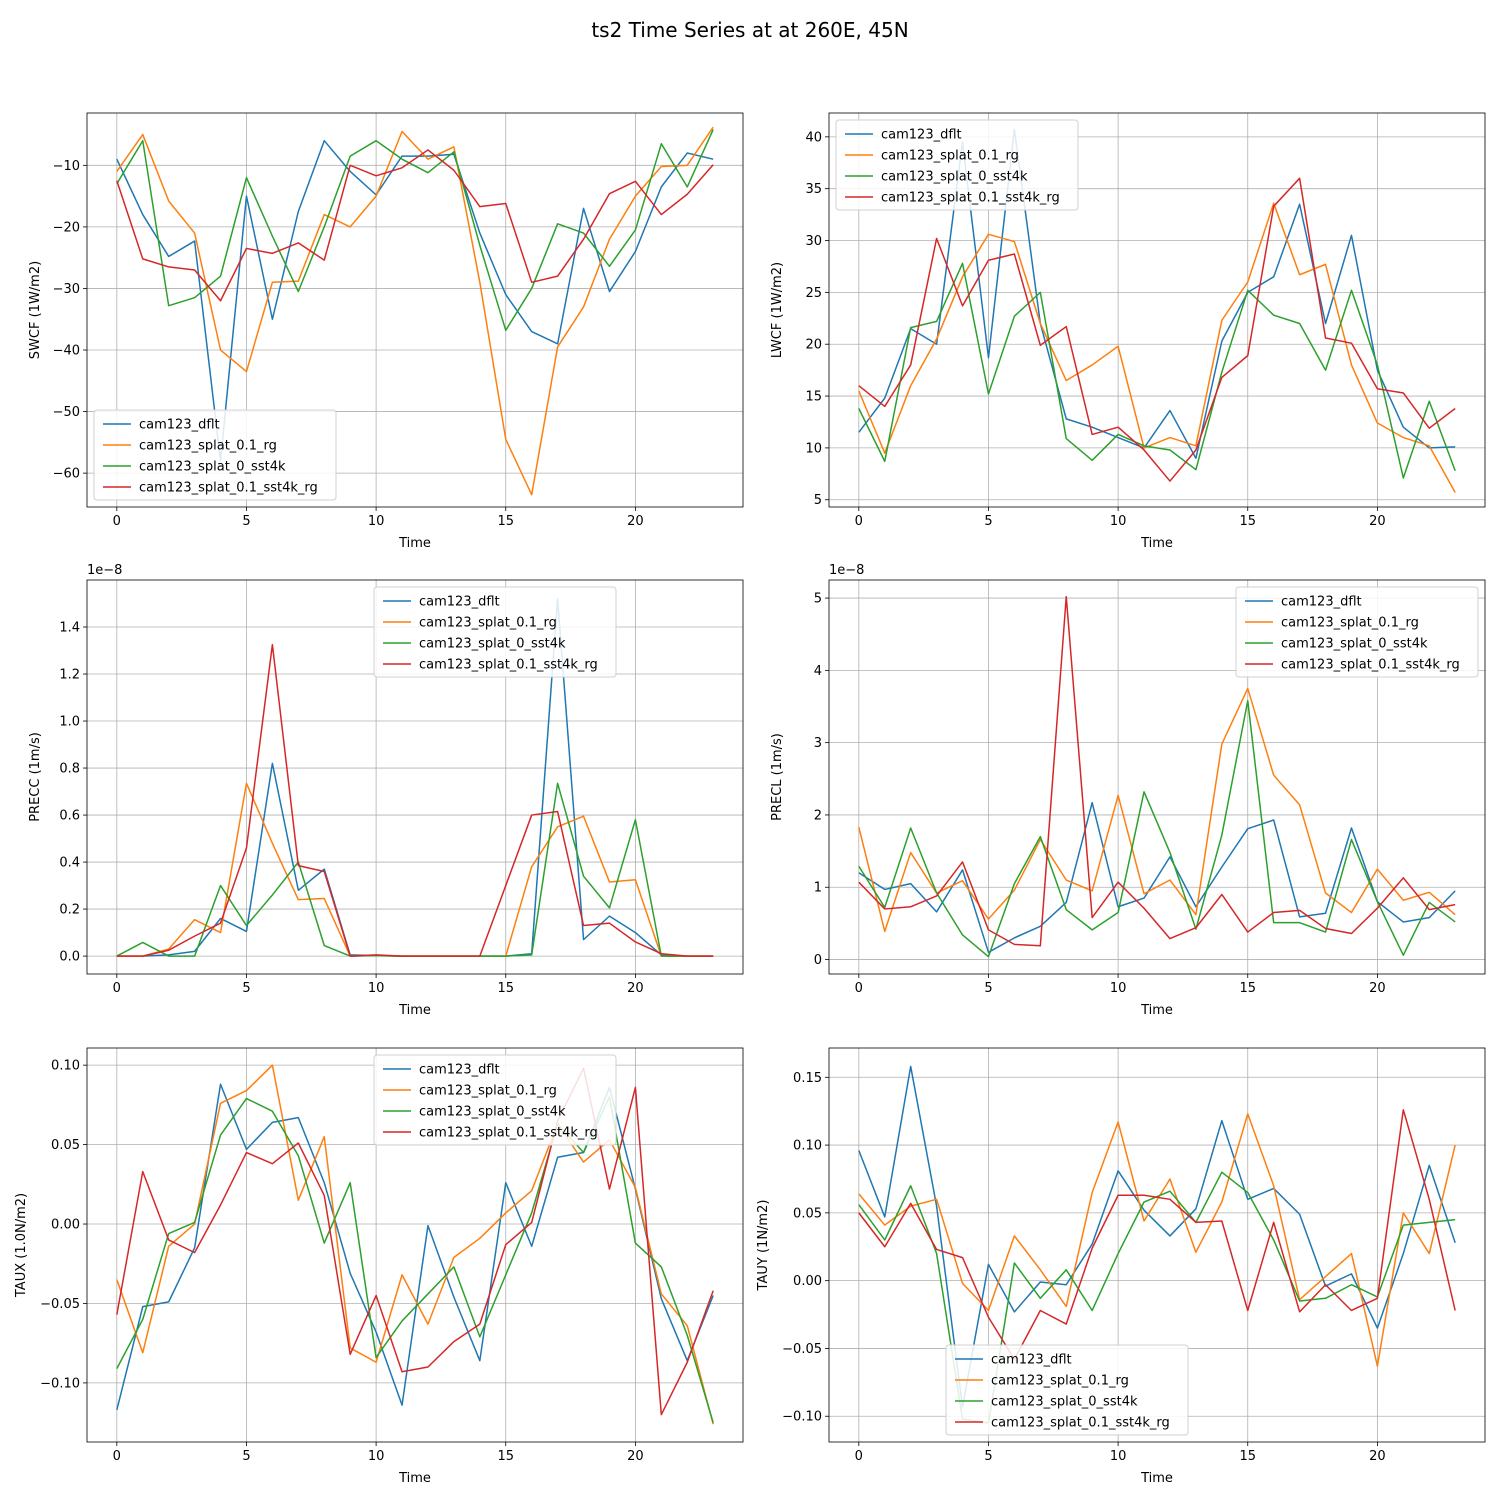 The height and width of the screenshot is (1500, 1500). What do you see at coordinates (35, 777) in the screenshot?
I see `y-axis-label: PRECC (1m/s)` at bounding box center [35, 777].